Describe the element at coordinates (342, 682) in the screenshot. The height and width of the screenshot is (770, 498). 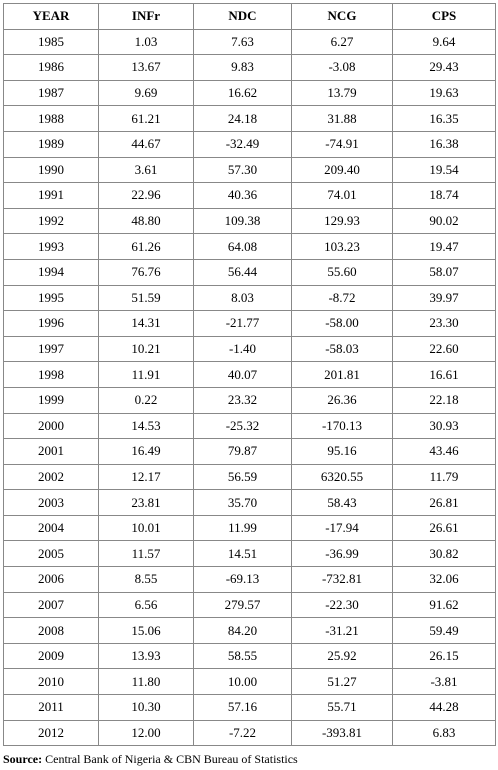
I see `table-cell: 51.27` at that location.